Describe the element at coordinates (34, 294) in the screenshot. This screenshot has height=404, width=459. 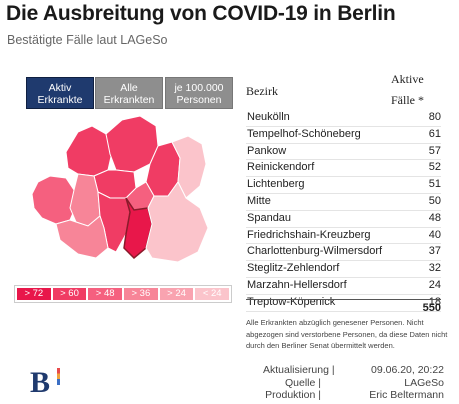
I see `legend-cell-1: > 72` at that location.